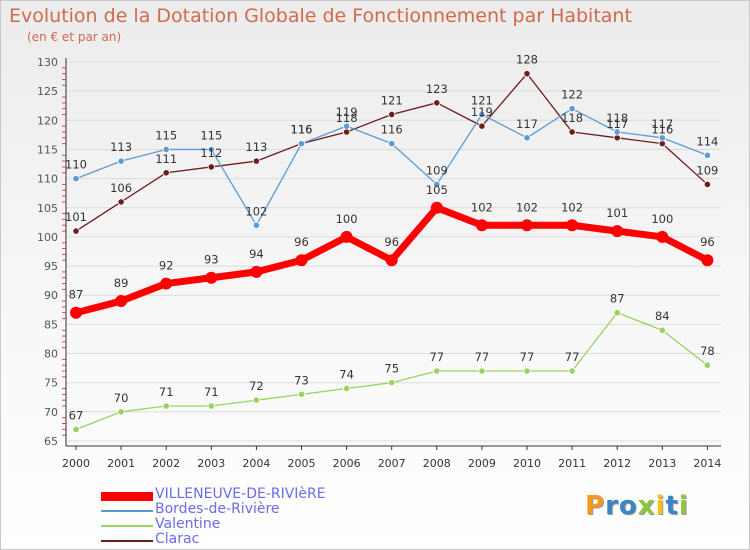  I want to click on x-tick-label: 2004, so click(256, 463).